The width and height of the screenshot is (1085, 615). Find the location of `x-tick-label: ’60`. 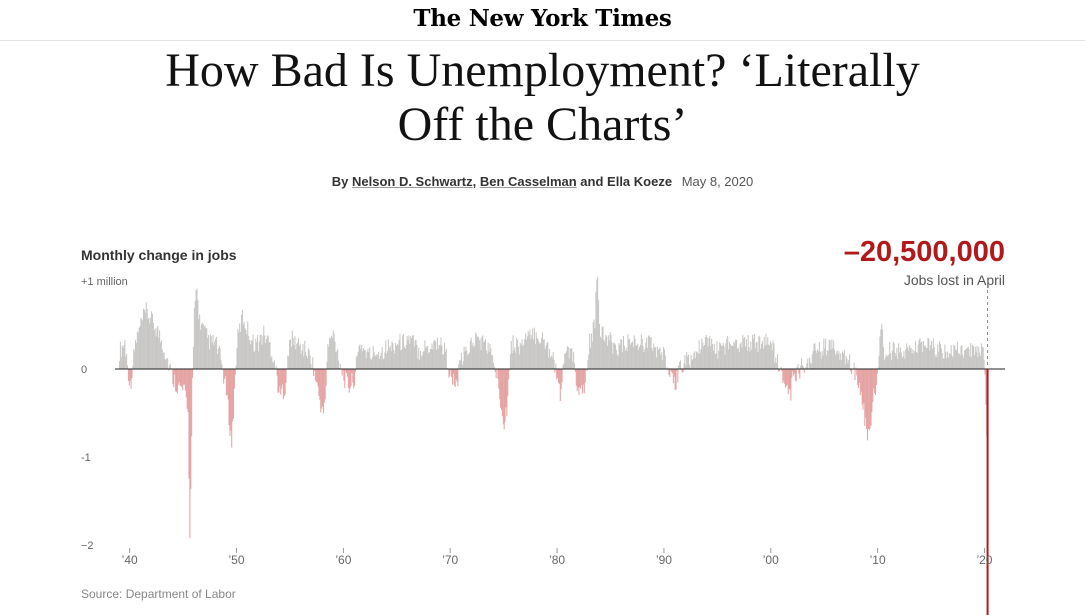

x-tick-label: ’60 is located at coordinates (343, 560).